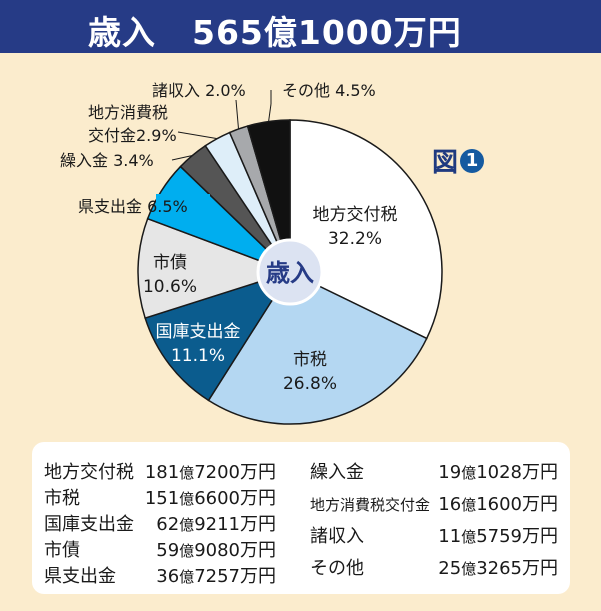 Image resolution: width=601 pixels, height=611 pixels. I want to click on slice-value-label: 32.2%, so click(355, 239).